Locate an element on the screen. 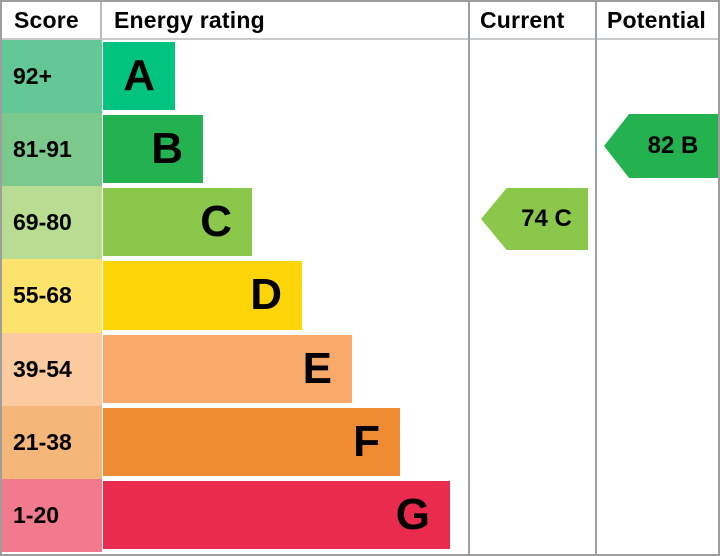 This screenshot has height=556, width=720. header-score: Score is located at coordinates (46, 19).